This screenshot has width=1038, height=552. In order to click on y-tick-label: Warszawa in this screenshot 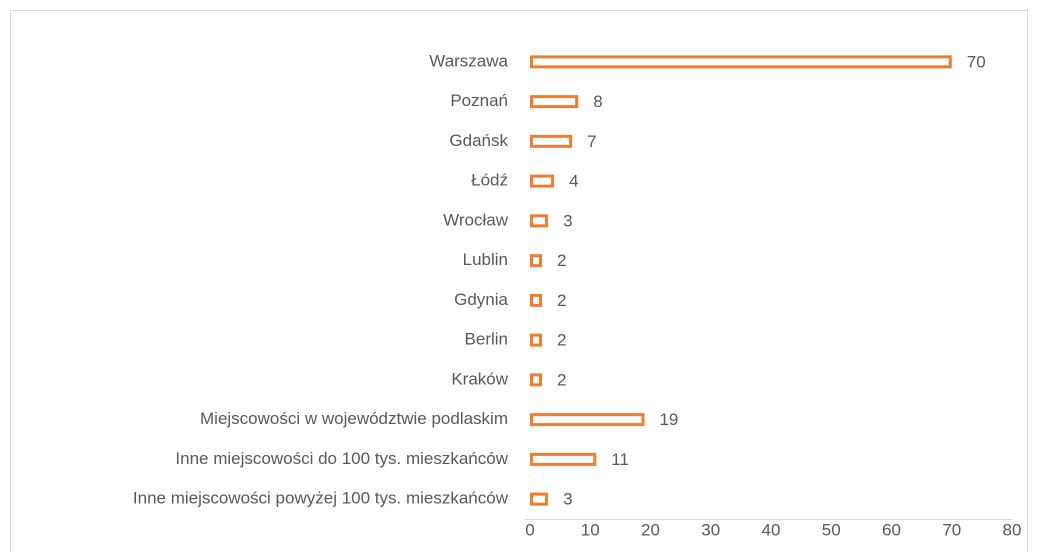, I will do `click(468, 60)`.